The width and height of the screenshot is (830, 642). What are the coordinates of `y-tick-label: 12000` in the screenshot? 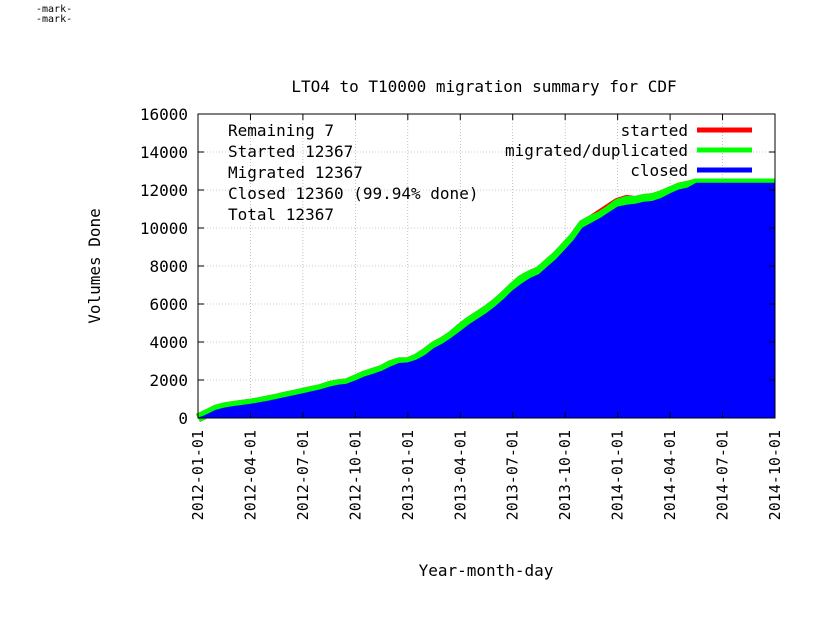 It's located at (164, 190).